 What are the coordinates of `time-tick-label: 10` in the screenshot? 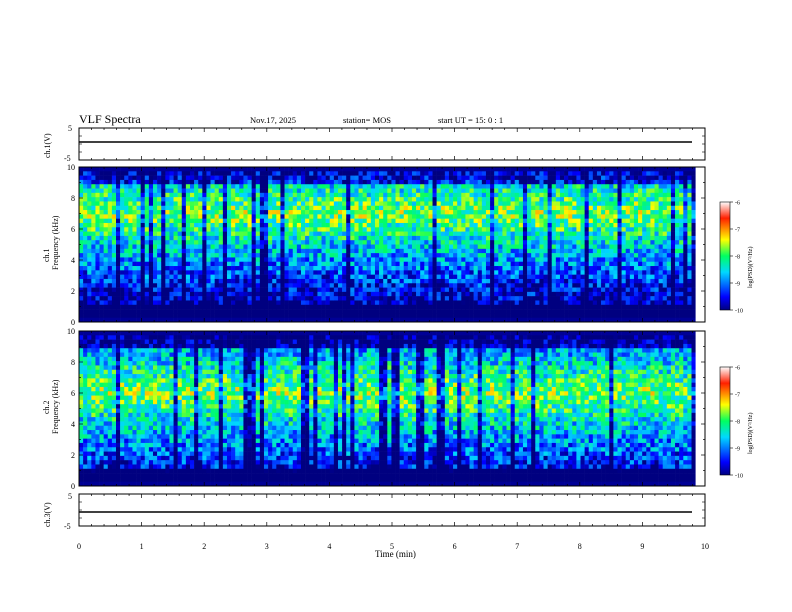 It's located at (705, 546).